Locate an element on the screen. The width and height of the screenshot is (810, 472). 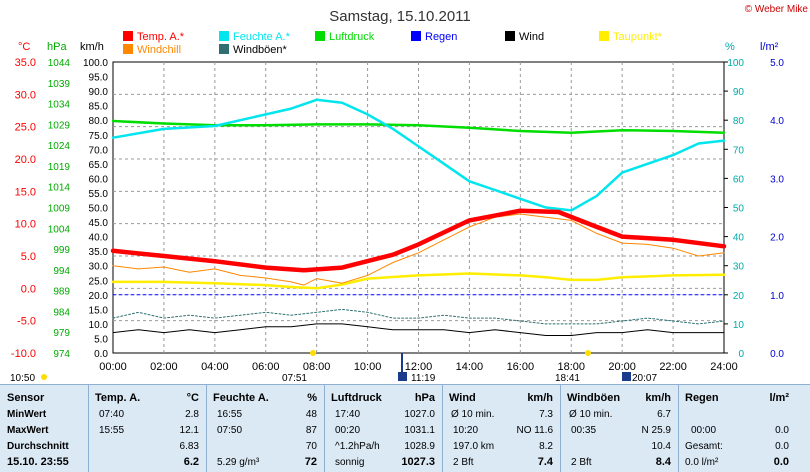
pct-tick-label: 80 is located at coordinates (739, 121).